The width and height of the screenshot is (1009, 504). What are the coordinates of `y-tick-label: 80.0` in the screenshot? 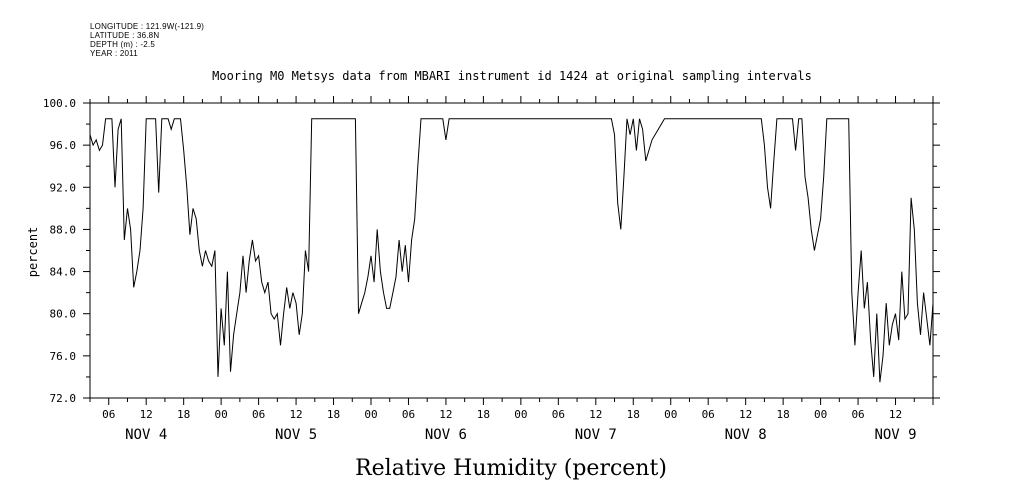 It's located at (63, 314).